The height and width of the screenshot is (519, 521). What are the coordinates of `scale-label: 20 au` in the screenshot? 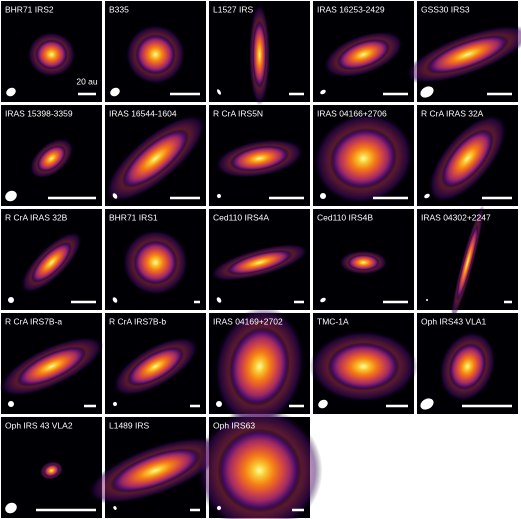 It's located at (87, 81).